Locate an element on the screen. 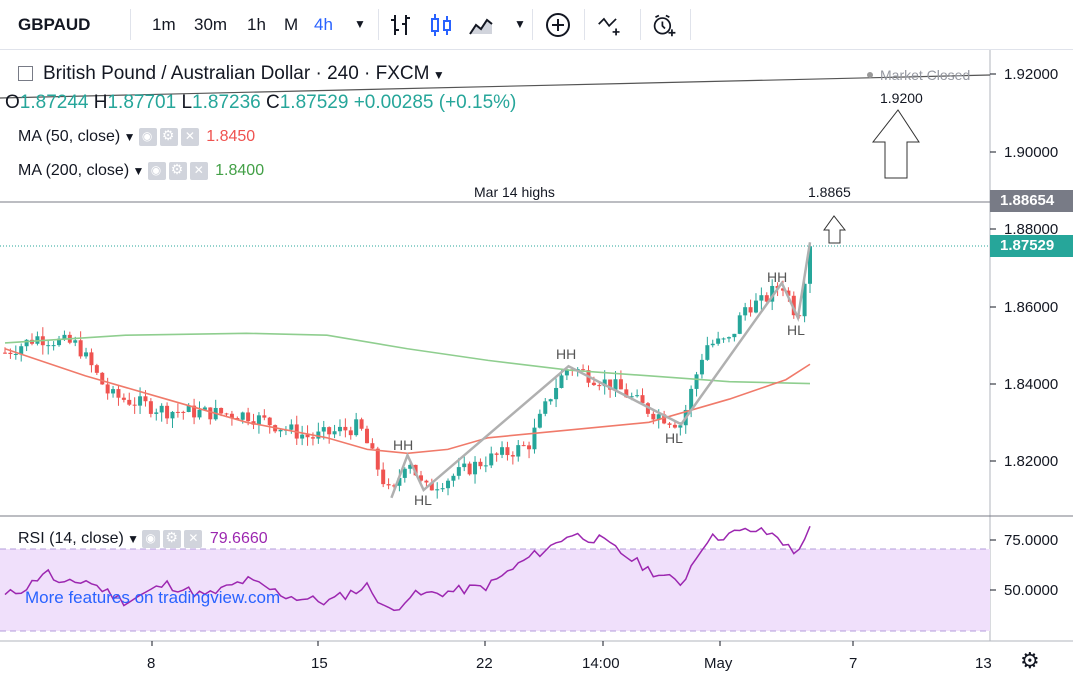  compare-add-icon is located at coordinates (558, 25).